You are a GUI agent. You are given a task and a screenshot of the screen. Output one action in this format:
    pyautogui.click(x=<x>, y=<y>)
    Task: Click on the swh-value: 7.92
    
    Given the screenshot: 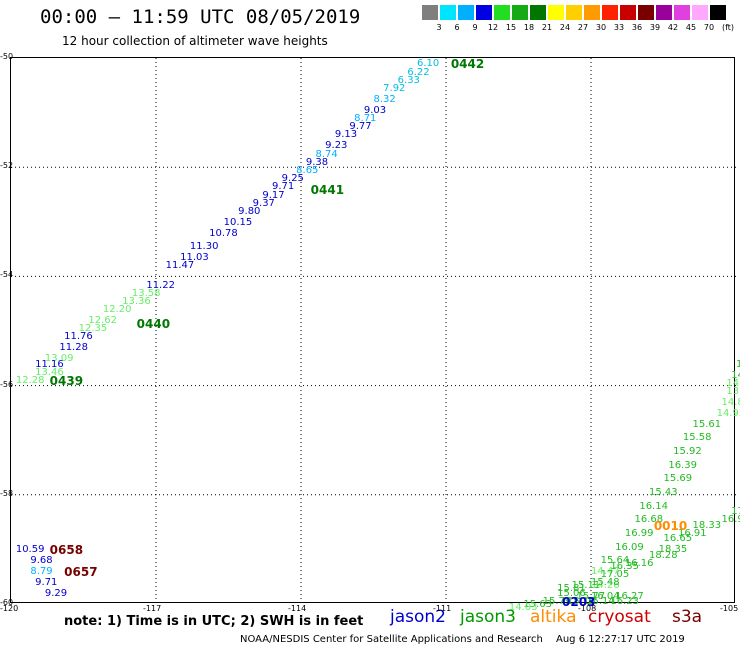 What is the action you would take?
    pyautogui.click(x=394, y=89)
    